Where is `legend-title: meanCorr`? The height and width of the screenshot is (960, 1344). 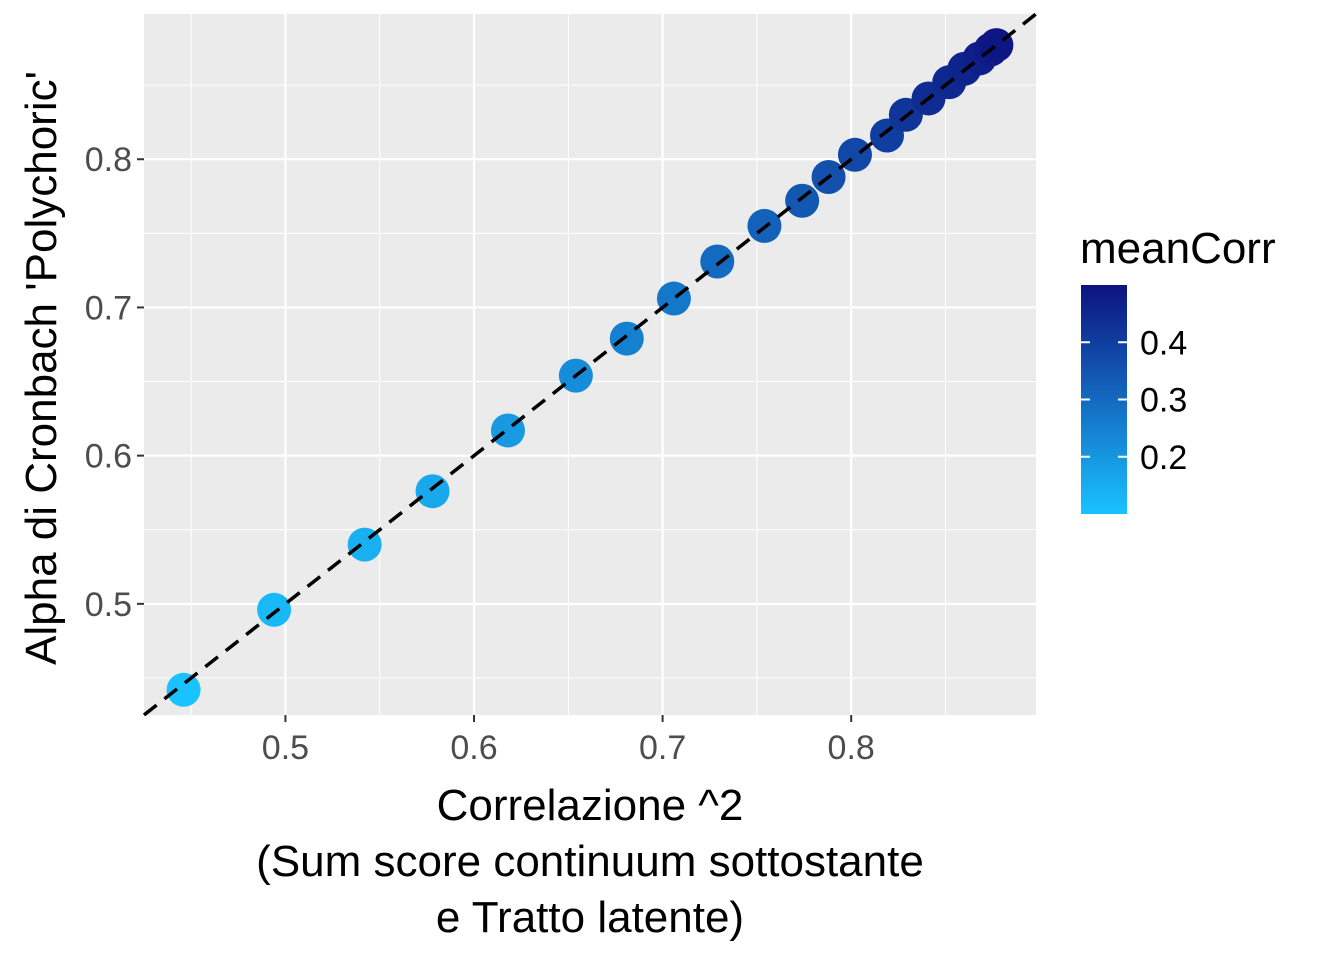
legend-title: meanCorr is located at coordinates (1178, 248).